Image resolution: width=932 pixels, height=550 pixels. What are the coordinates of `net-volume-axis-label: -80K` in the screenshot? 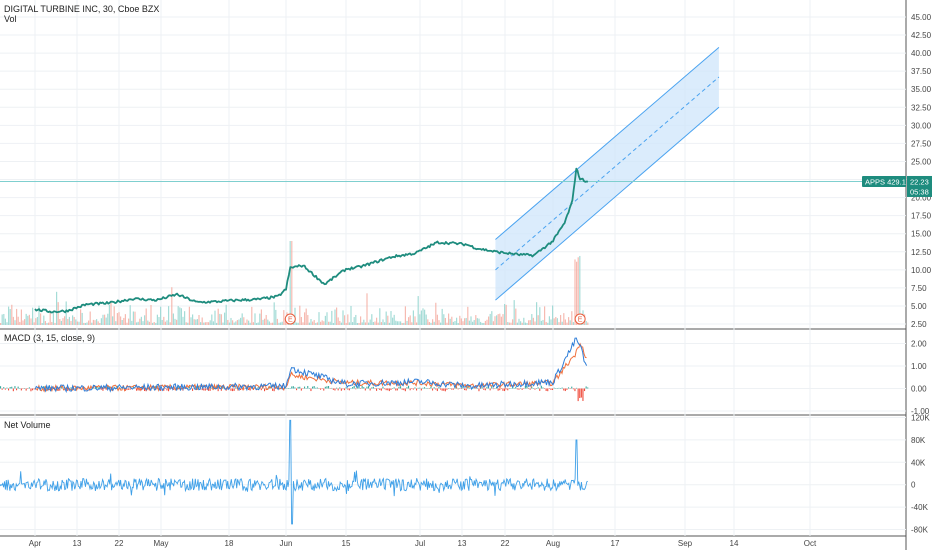 It's located at (920, 530).